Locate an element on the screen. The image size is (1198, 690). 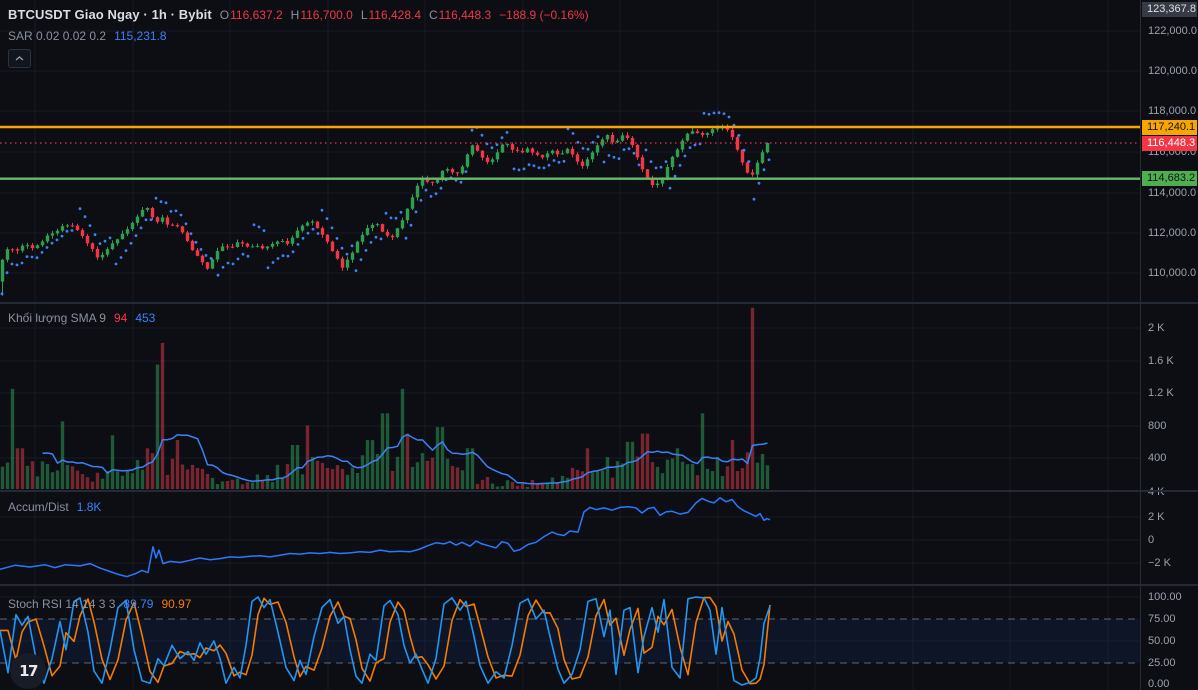
axis-tick-label: 50.00 is located at coordinates (1162, 641).